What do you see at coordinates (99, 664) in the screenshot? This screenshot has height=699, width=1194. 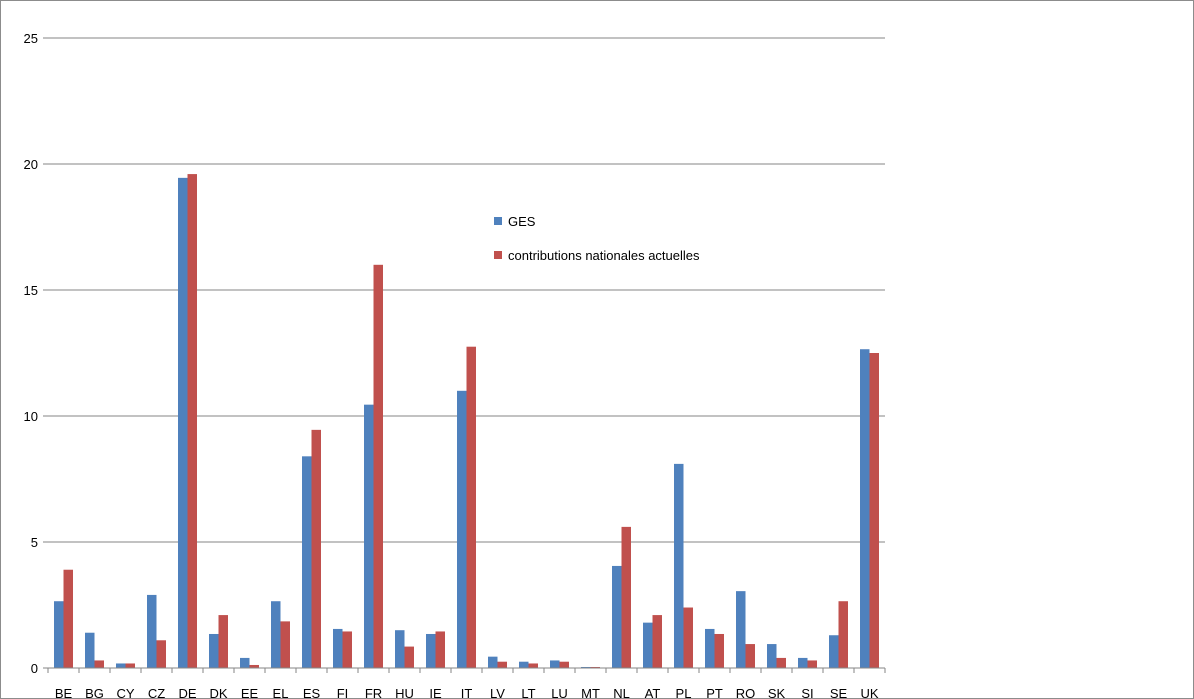 I see `bar-contributions-bg` at bounding box center [99, 664].